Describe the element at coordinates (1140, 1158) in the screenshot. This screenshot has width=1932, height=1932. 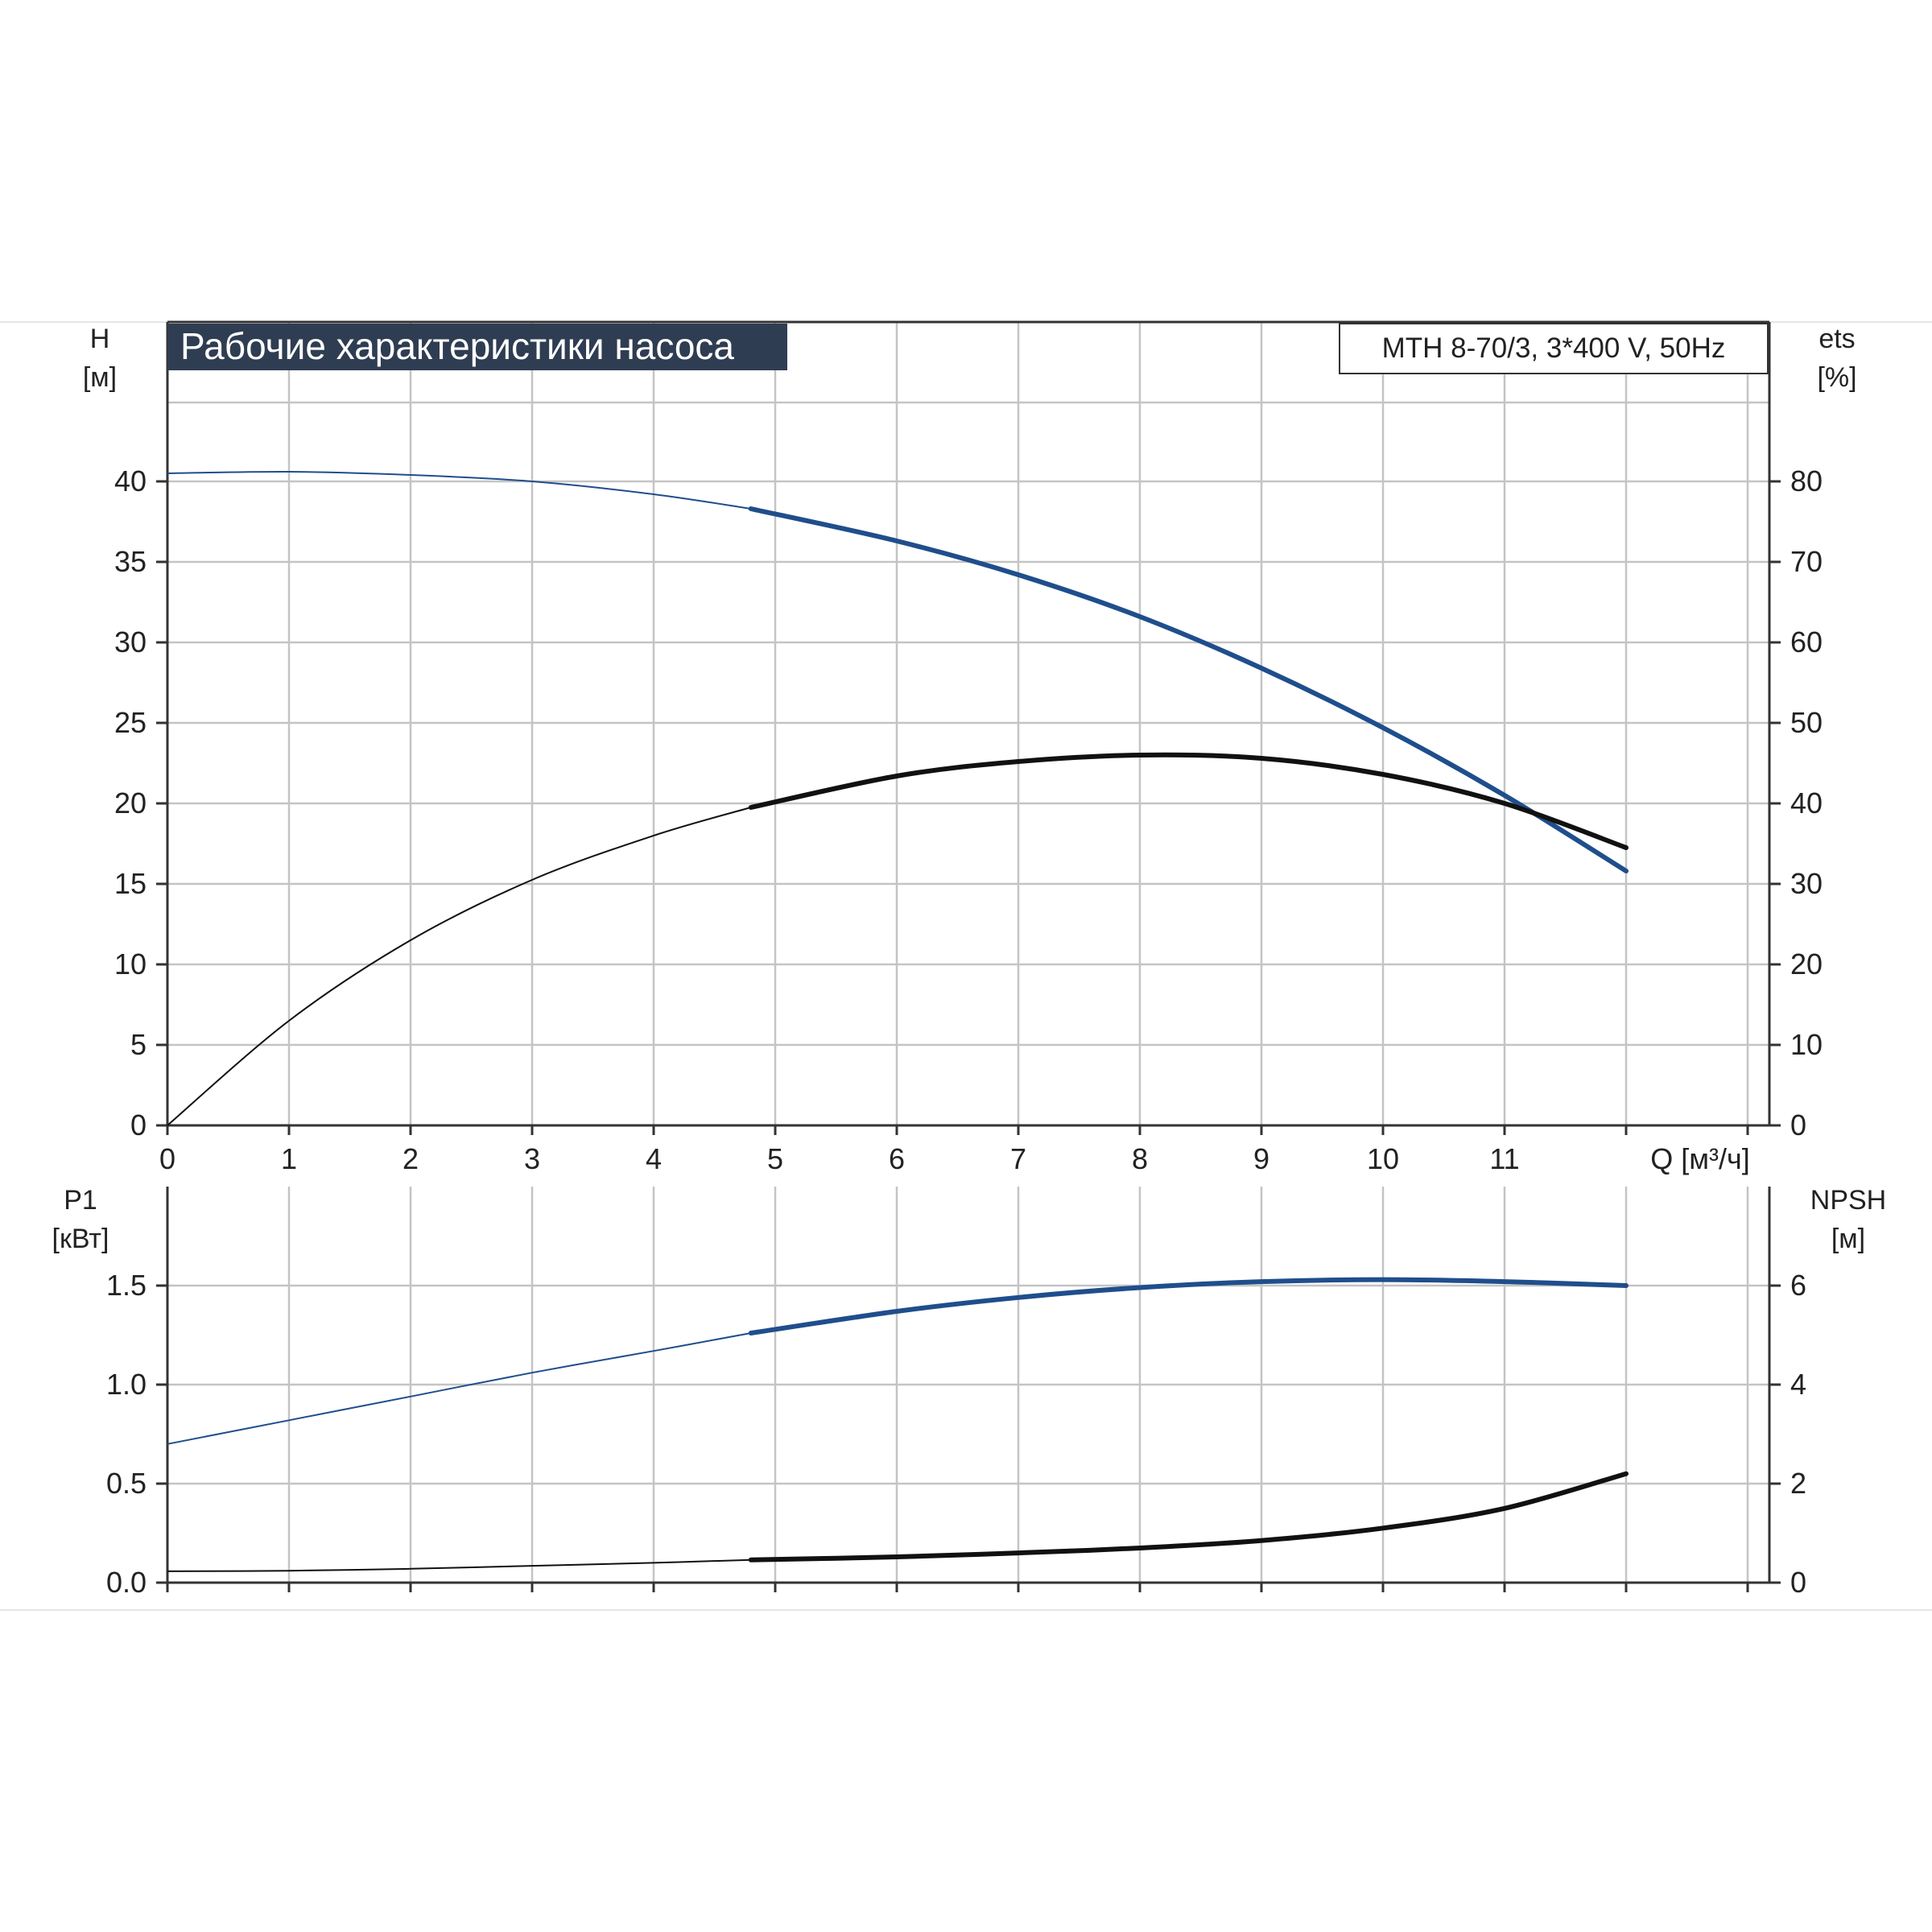
I see `x-tick-label: 8` at that location.